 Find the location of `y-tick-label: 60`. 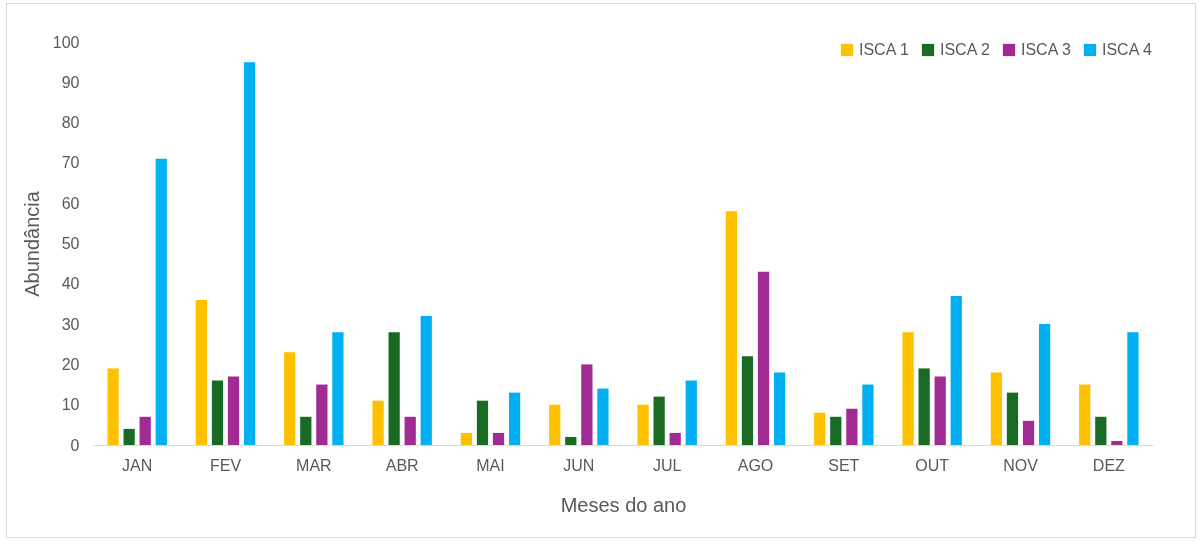

y-tick-label: 60 is located at coordinates (70, 203).